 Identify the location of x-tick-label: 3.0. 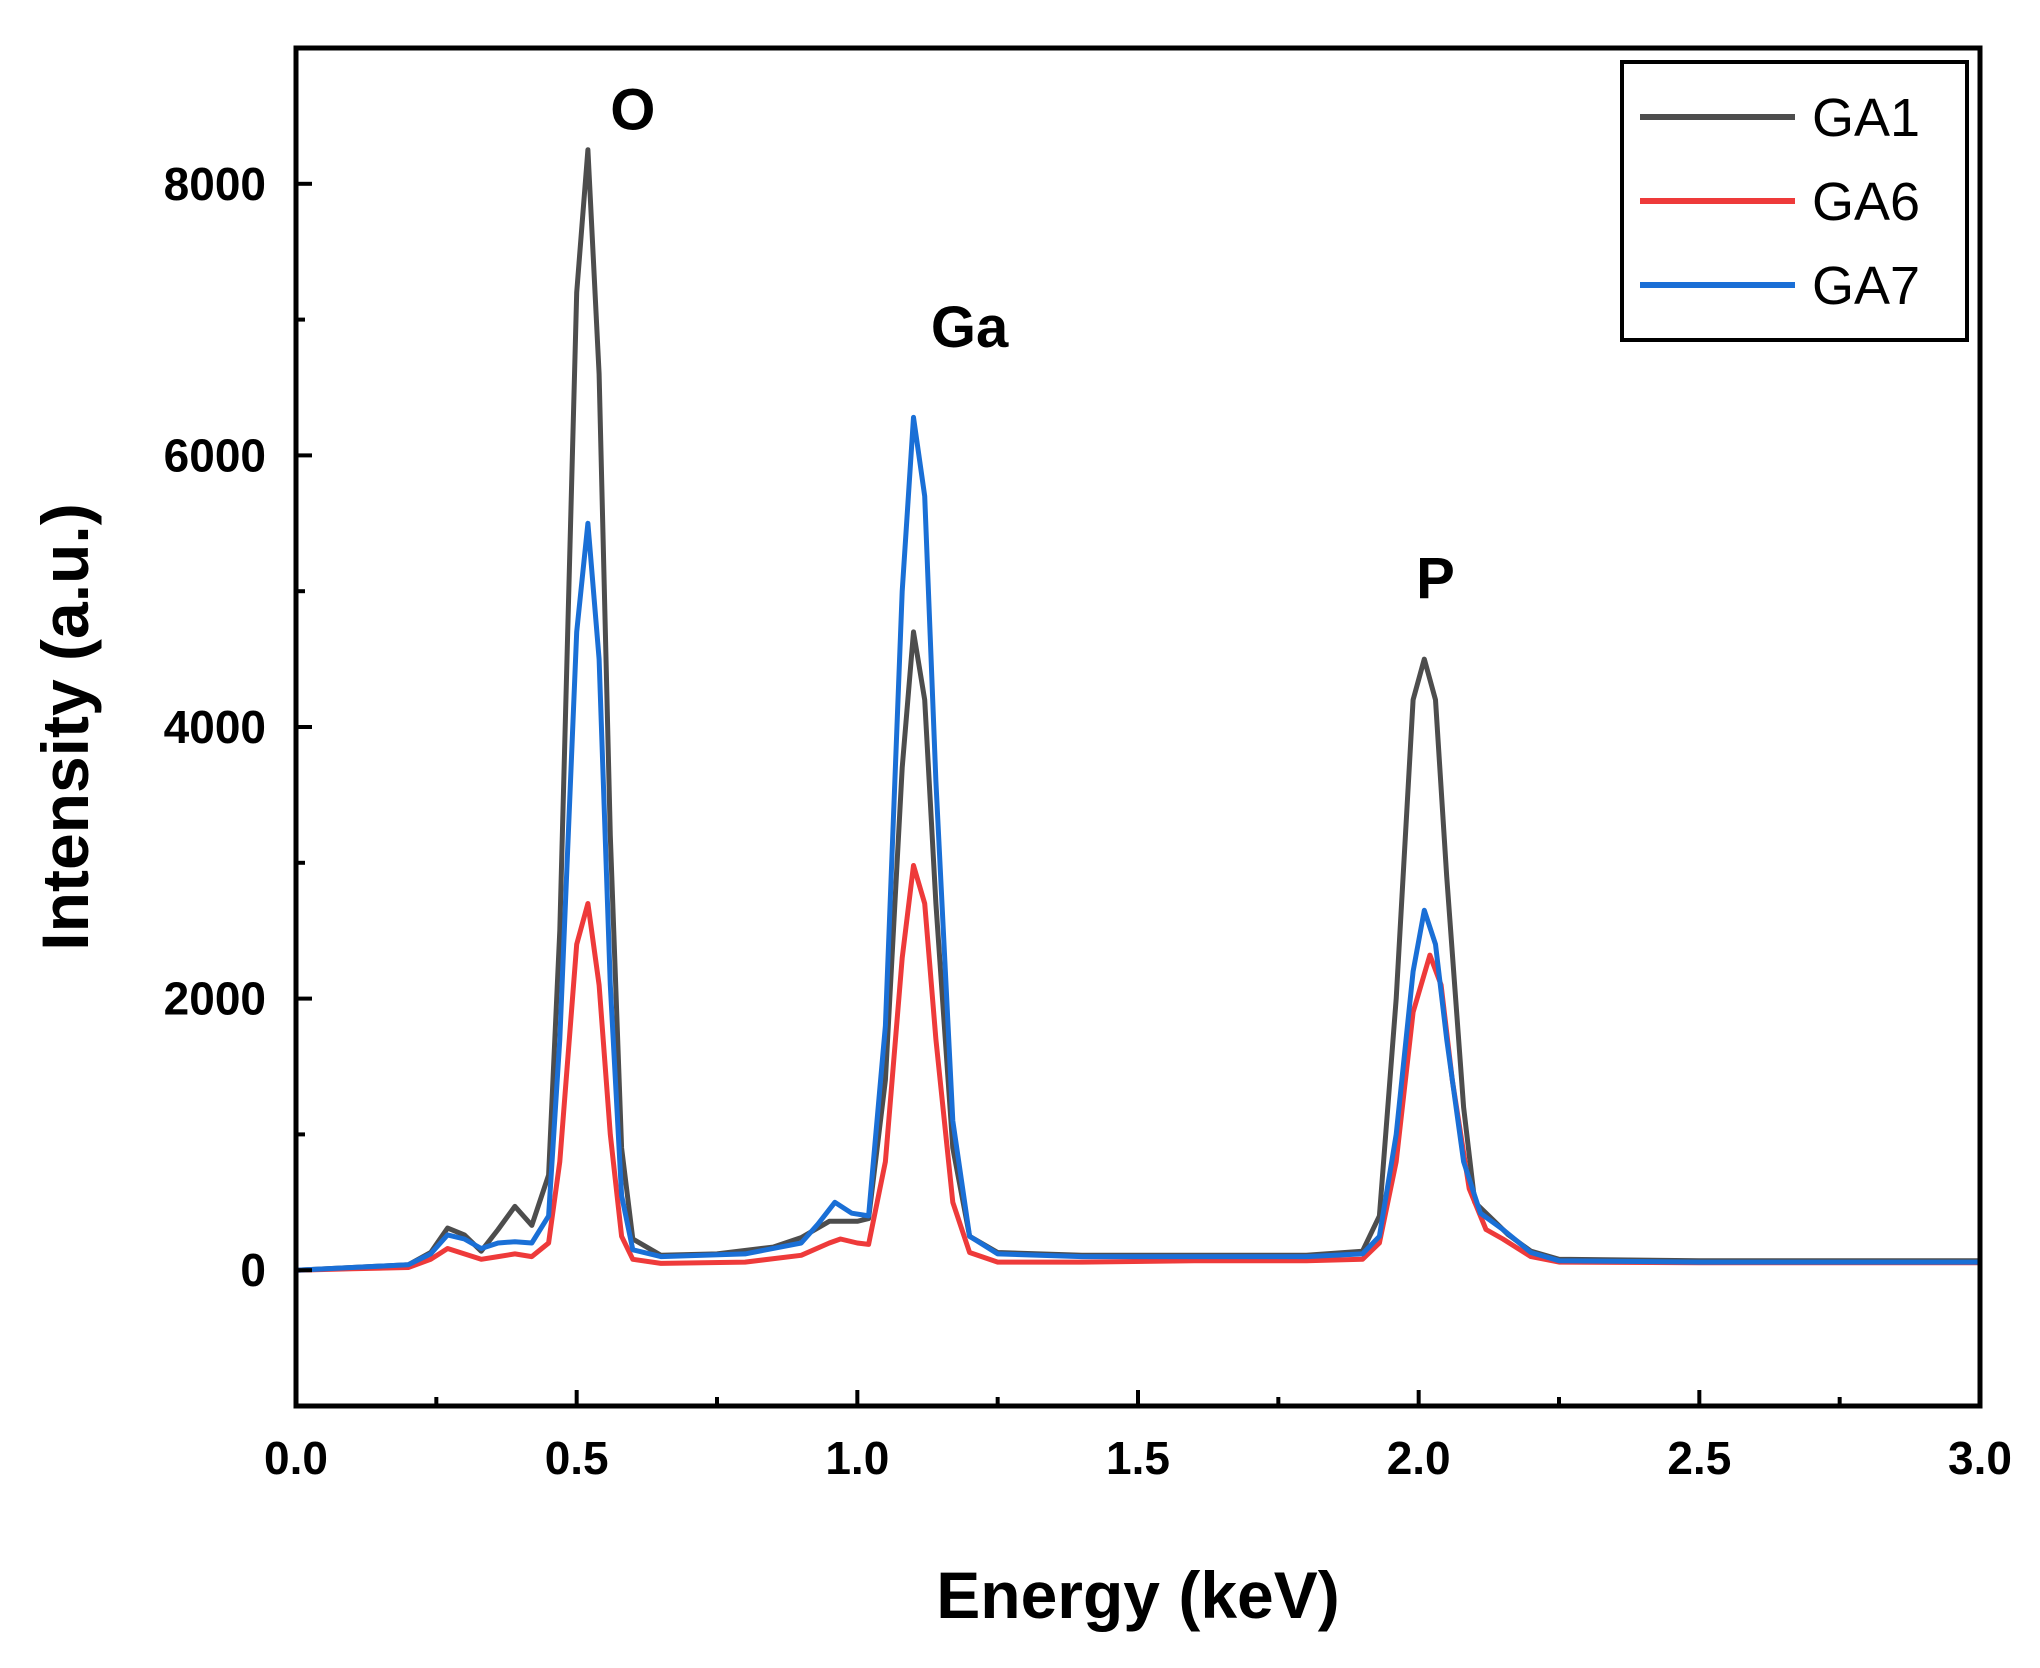
(1980, 1458).